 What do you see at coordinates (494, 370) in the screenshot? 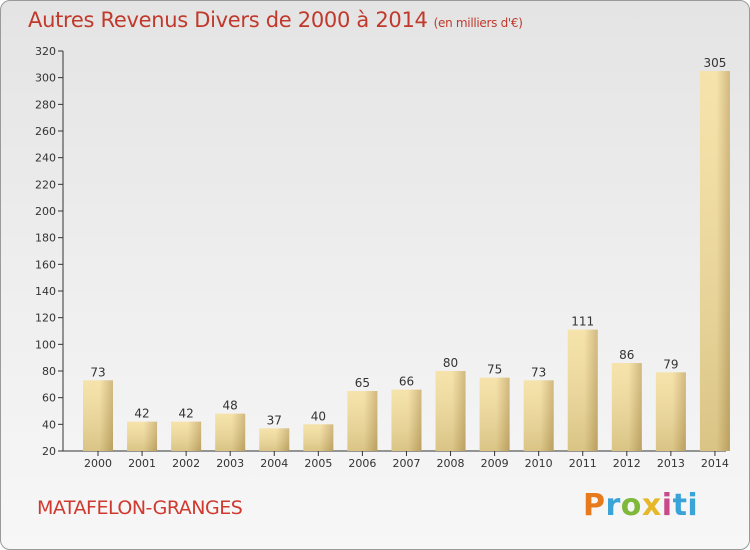
I see `data-label: 75` at bounding box center [494, 370].